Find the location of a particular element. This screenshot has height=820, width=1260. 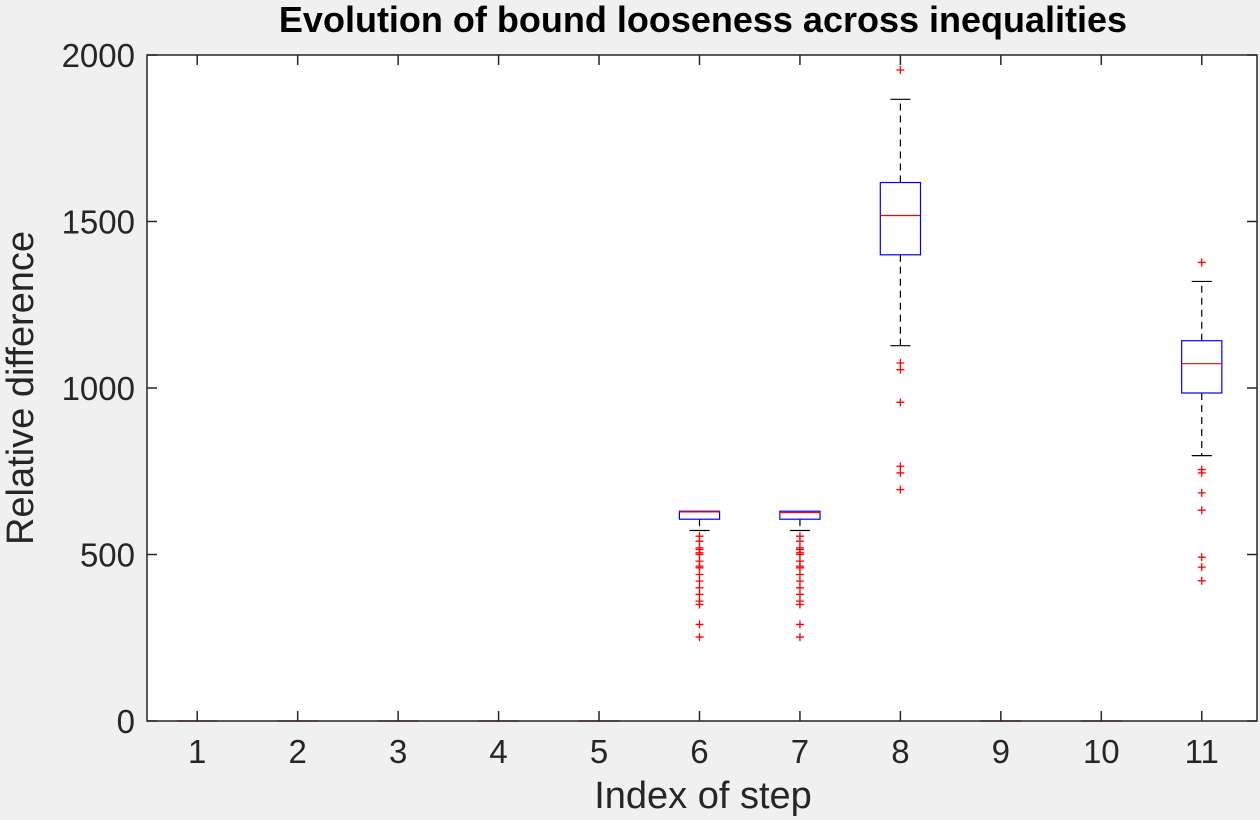

x-tick-label: 10 is located at coordinates (1101, 751).